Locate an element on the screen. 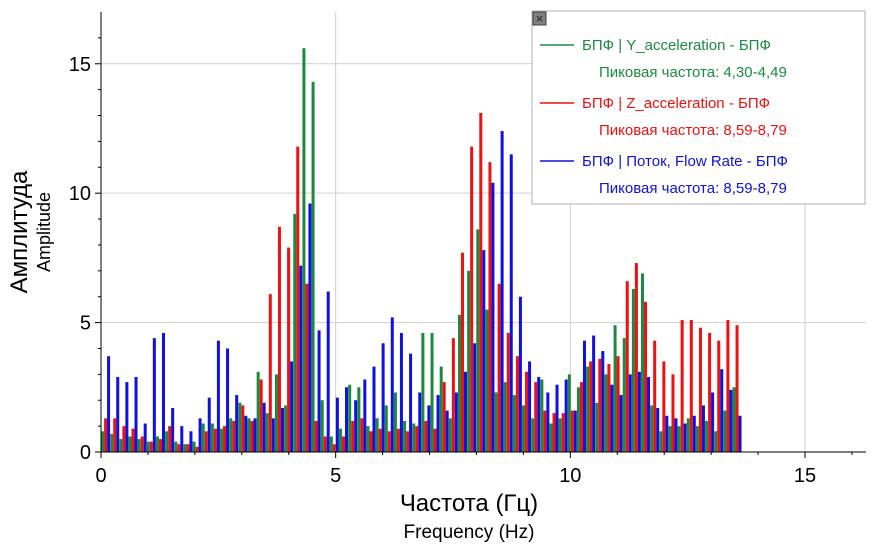 Image resolution: width=876 pixels, height=550 pixels. y-tick-label: 15 is located at coordinates (80, 65).